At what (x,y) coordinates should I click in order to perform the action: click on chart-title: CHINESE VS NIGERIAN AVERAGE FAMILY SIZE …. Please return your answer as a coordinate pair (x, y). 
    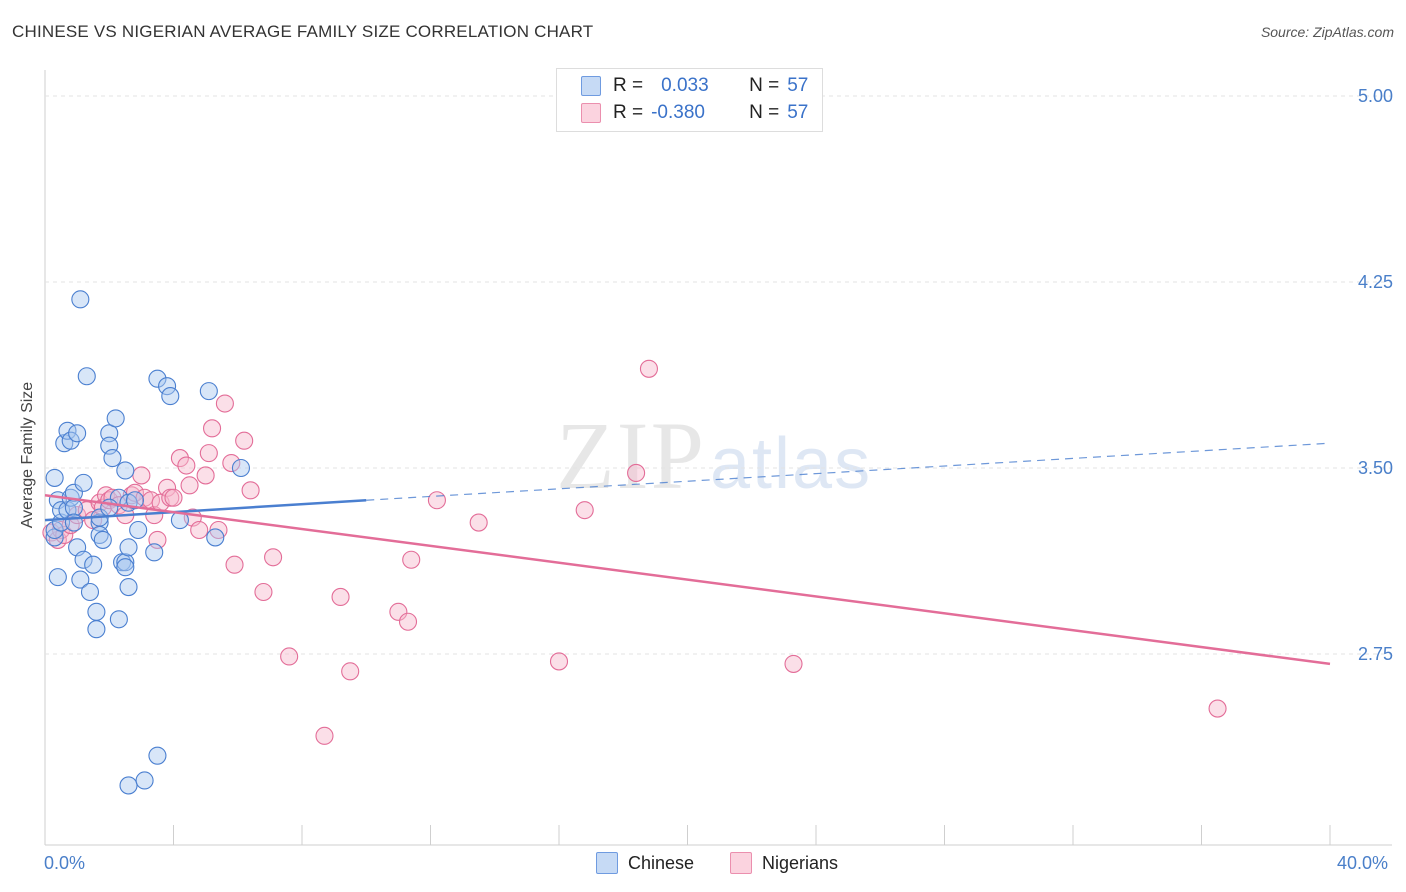
    Looking at the image, I should click on (303, 31).